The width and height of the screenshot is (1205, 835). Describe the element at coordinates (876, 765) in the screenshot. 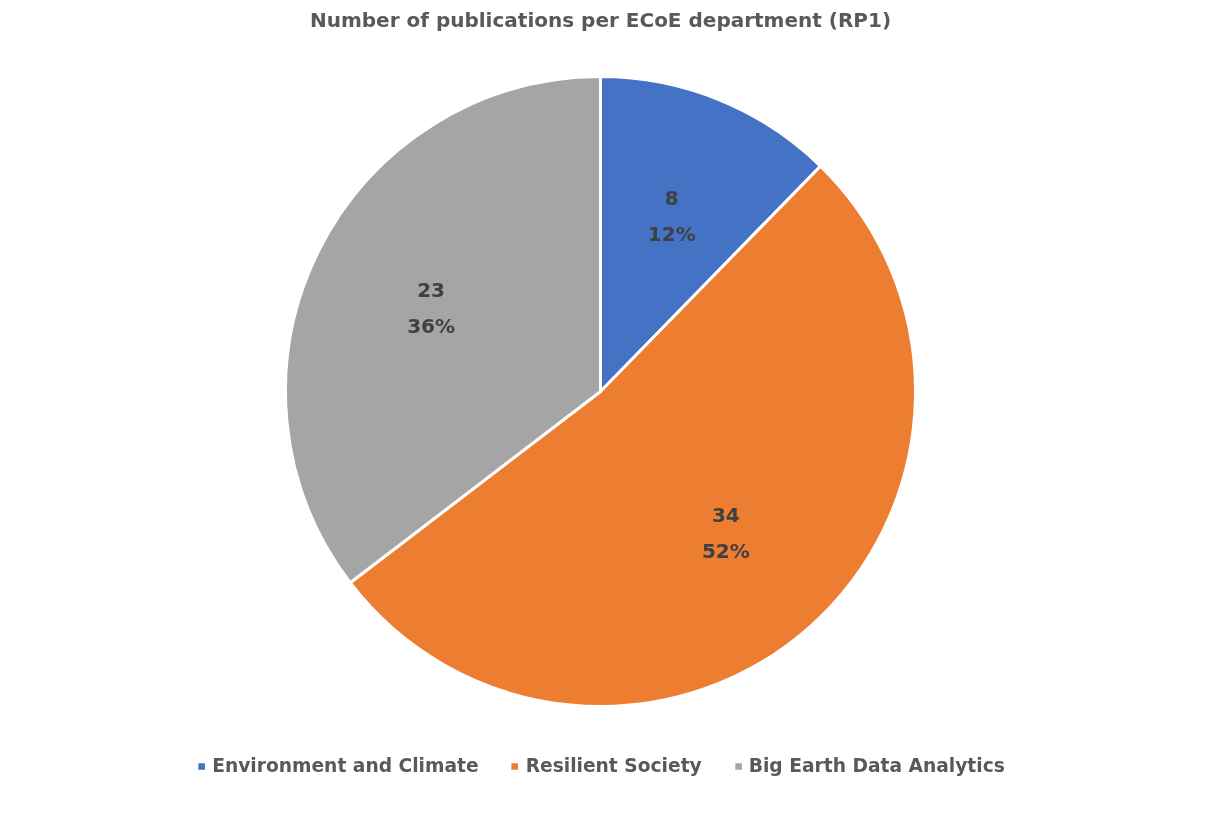

I see `legend-label: Big Earth Data Analytics` at that location.